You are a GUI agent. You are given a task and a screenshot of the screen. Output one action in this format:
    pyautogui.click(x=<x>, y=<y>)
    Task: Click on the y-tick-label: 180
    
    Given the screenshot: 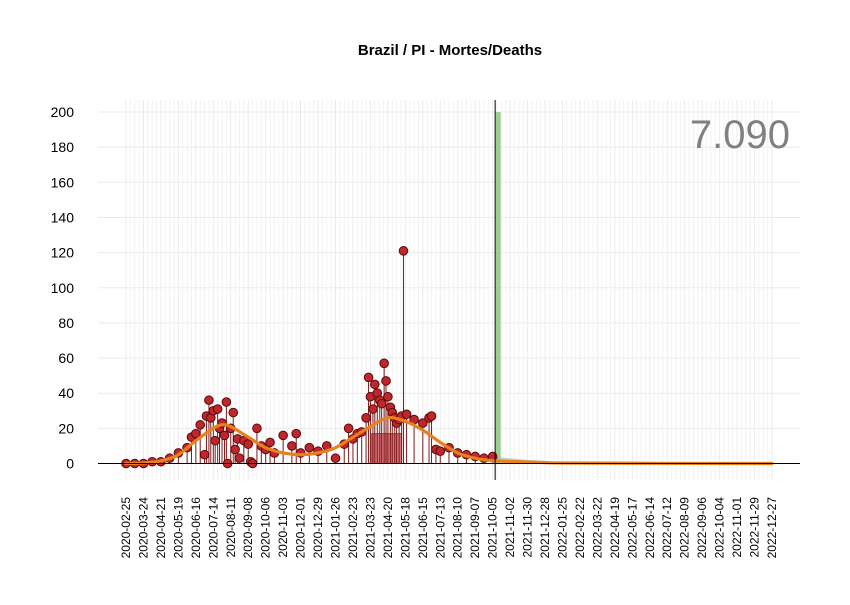 What is the action you would take?
    pyautogui.click(x=63, y=147)
    